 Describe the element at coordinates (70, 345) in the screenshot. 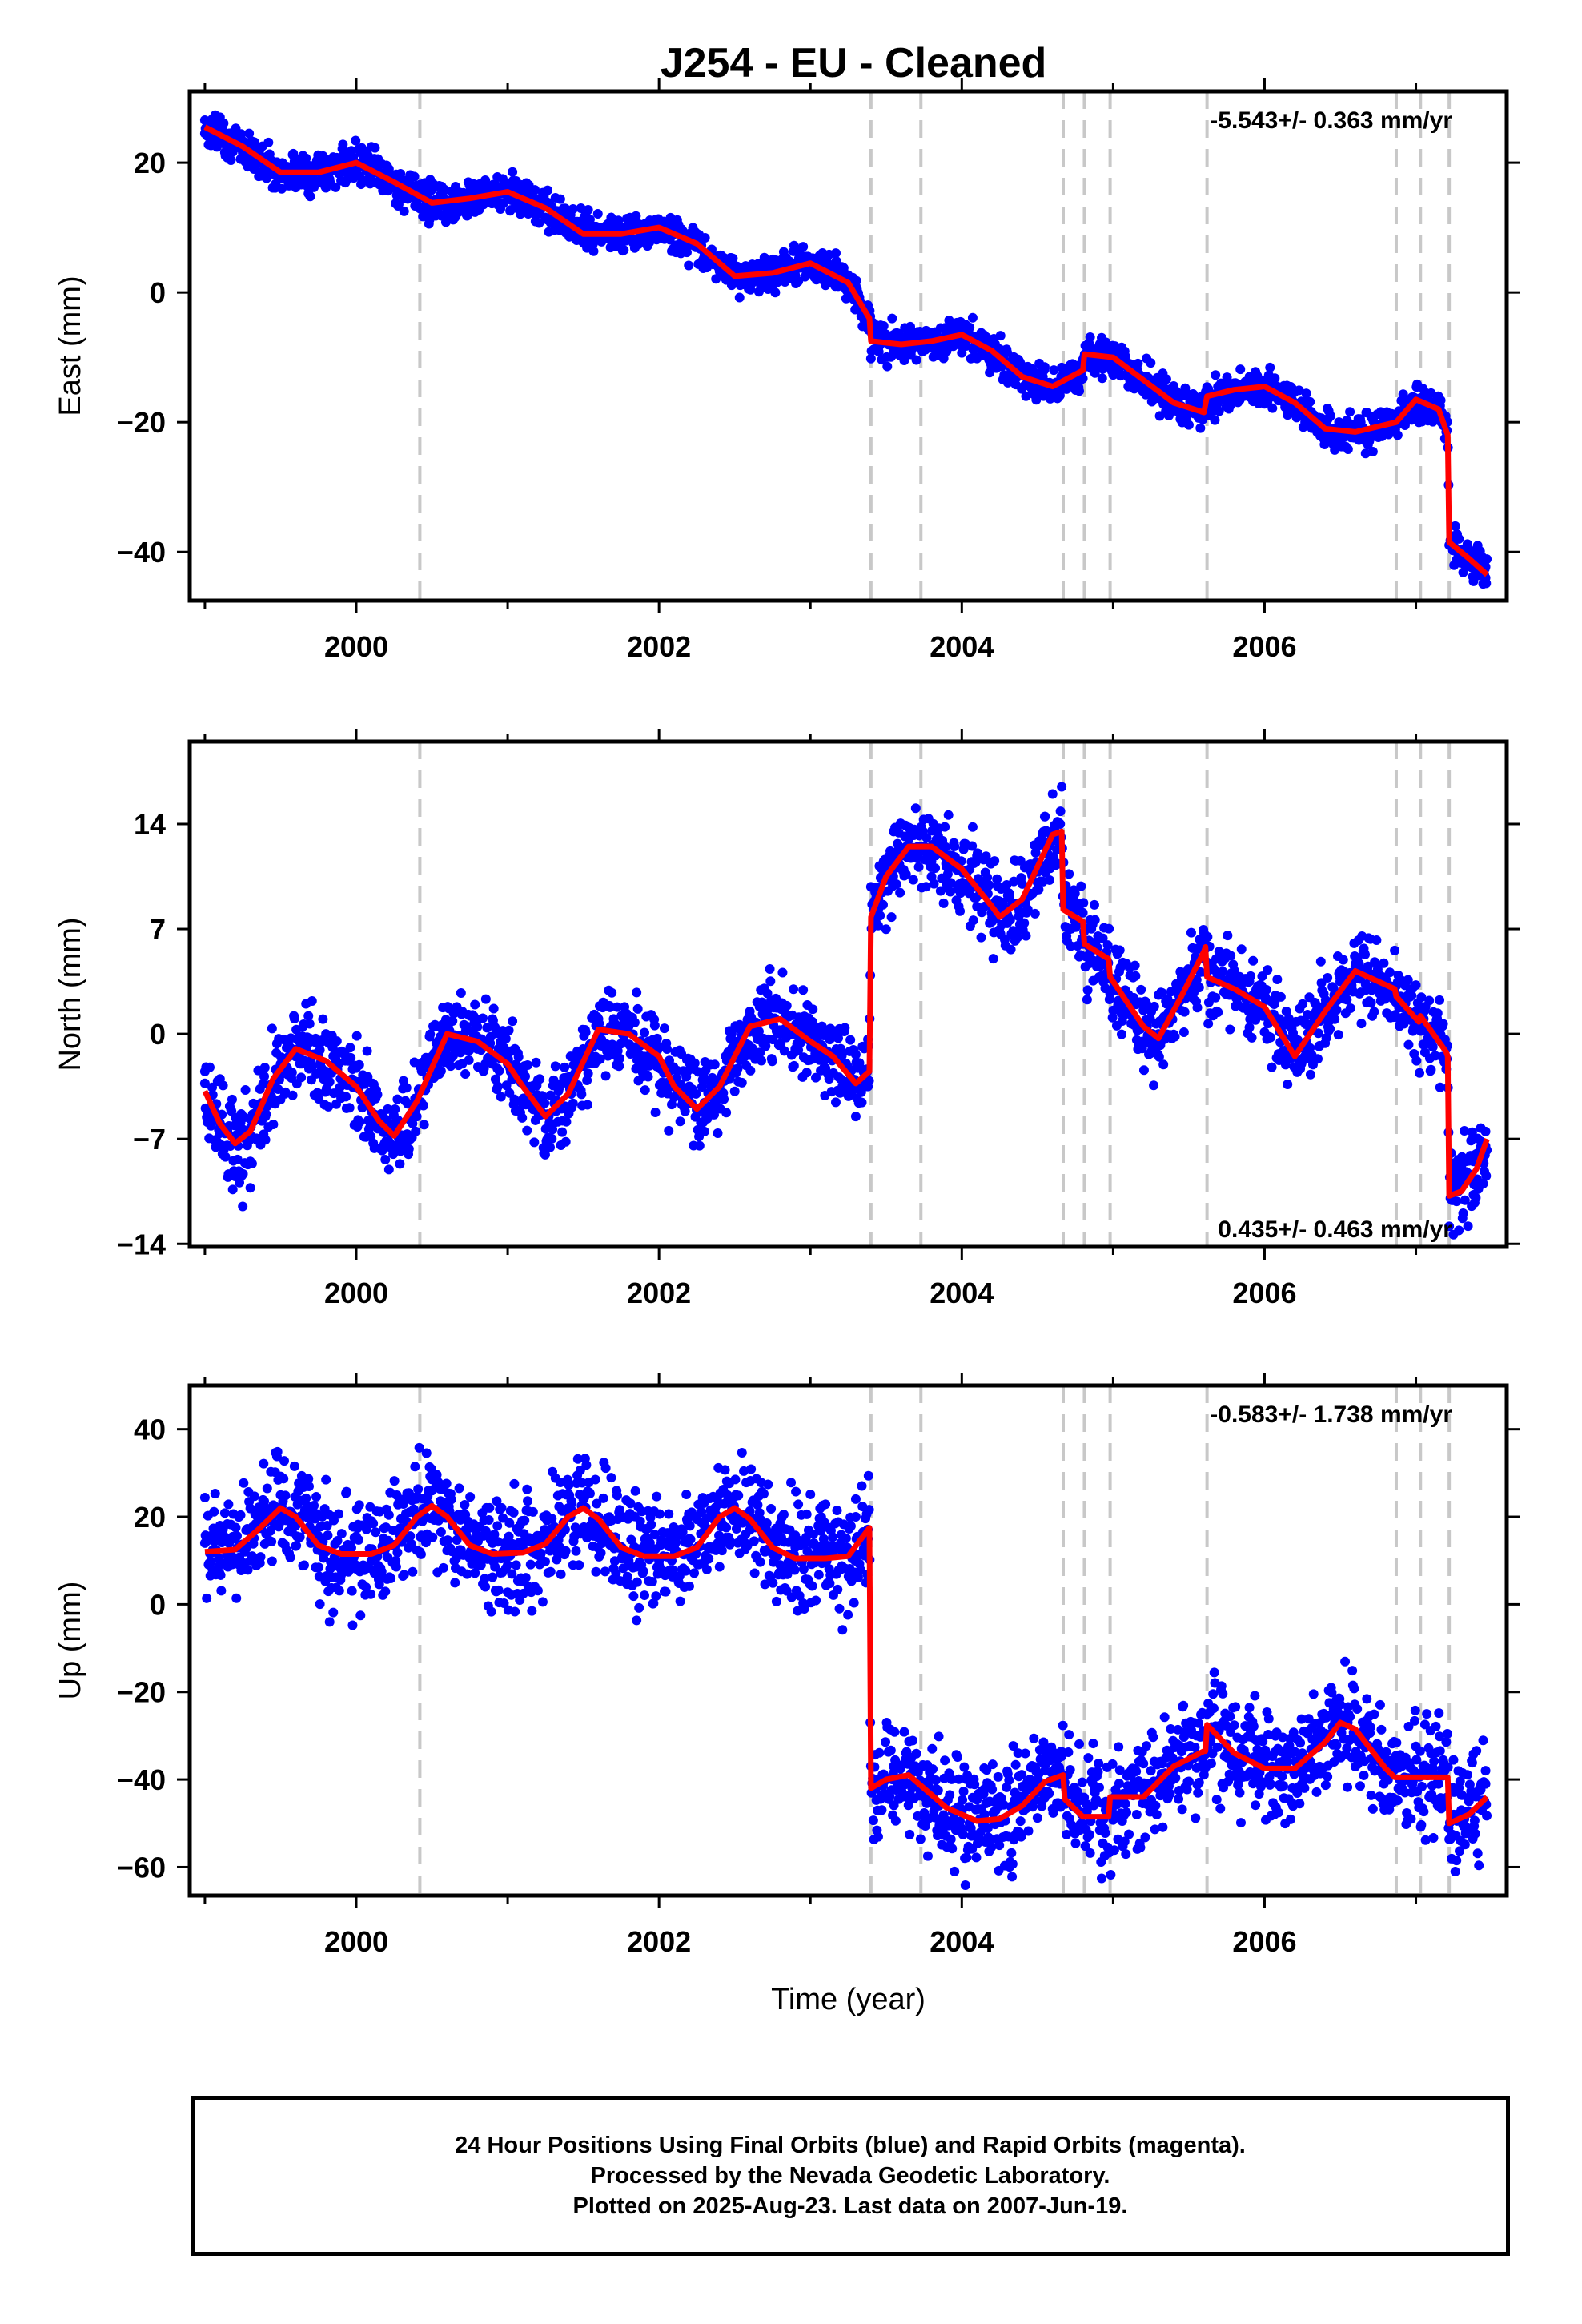

I see `y-axis-label: East (mm)` at that location.